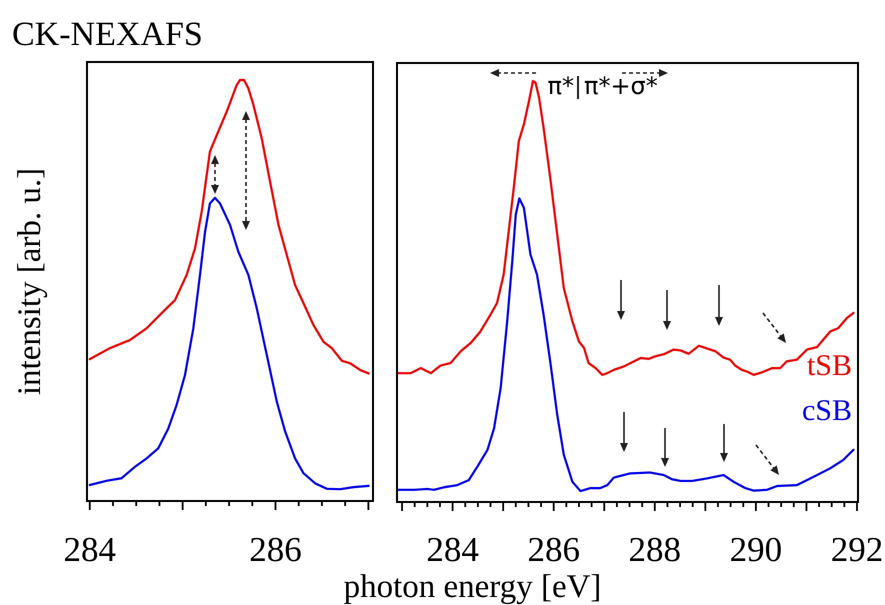 The height and width of the screenshot is (605, 885). Describe the element at coordinates (107, 34) in the screenshot. I see `chart-title: CK-NEXAFS` at that location.